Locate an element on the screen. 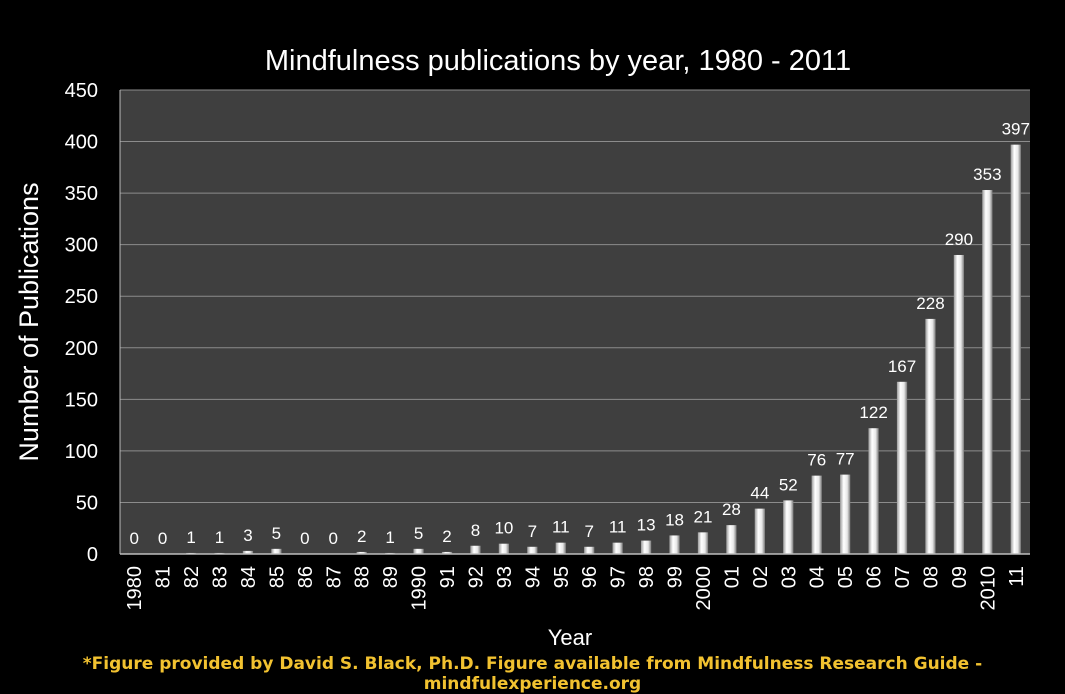 This screenshot has width=1065, height=694. x-tick-label: 2010 is located at coordinates (988, 588).